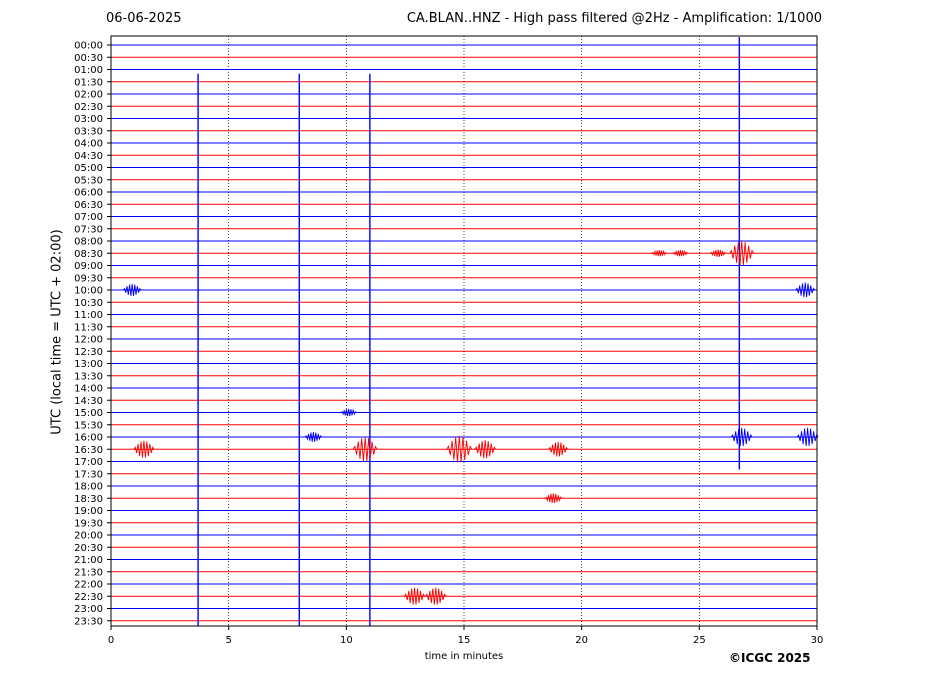 This screenshot has height=696, width=927. Describe the element at coordinates (88, 303) in the screenshot. I see `y-tick-label: 10:30` at that location.